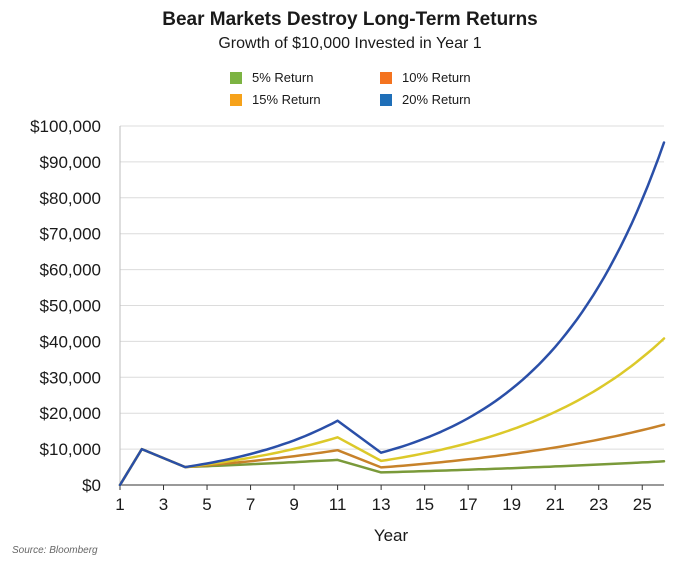 The width and height of the screenshot is (700, 565). What do you see at coordinates (286, 99) in the screenshot?
I see `legend-label-15pct: 15% Return` at bounding box center [286, 99].